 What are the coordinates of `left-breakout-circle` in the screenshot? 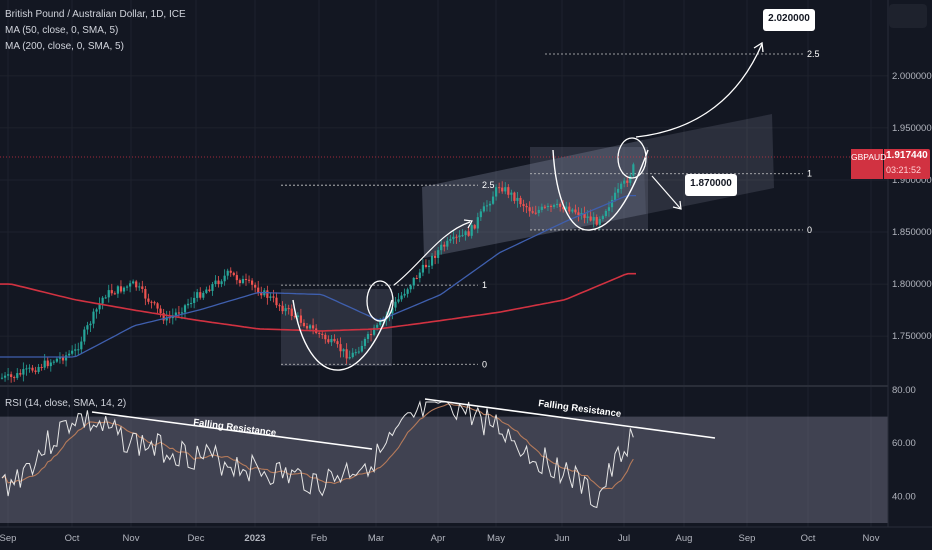 It's located at (380, 301).